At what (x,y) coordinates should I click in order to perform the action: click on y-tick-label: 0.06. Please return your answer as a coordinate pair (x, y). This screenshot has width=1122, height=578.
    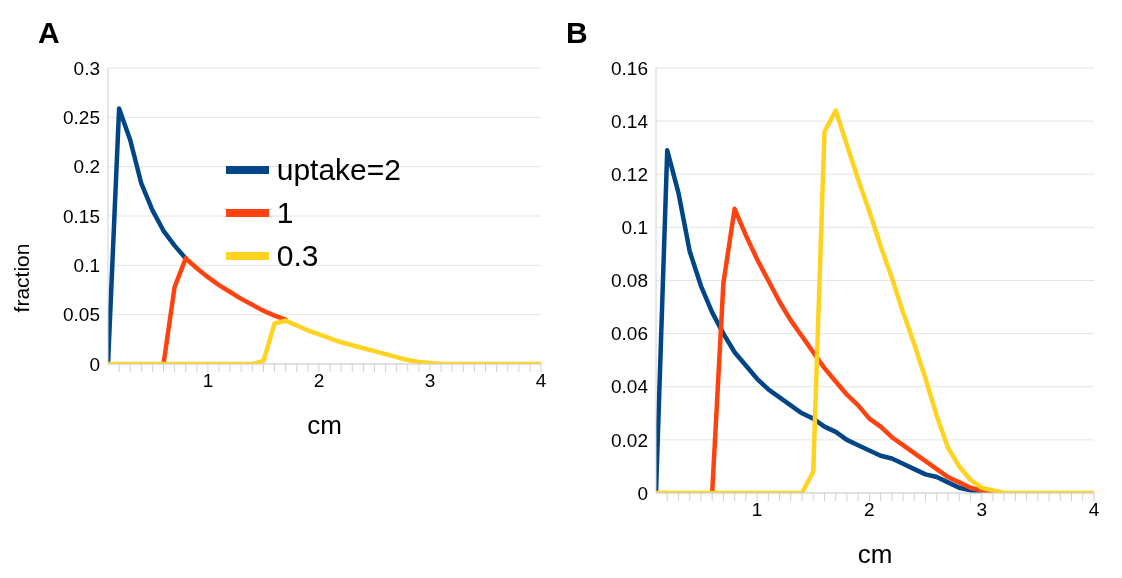
    Looking at the image, I should click on (629, 334).